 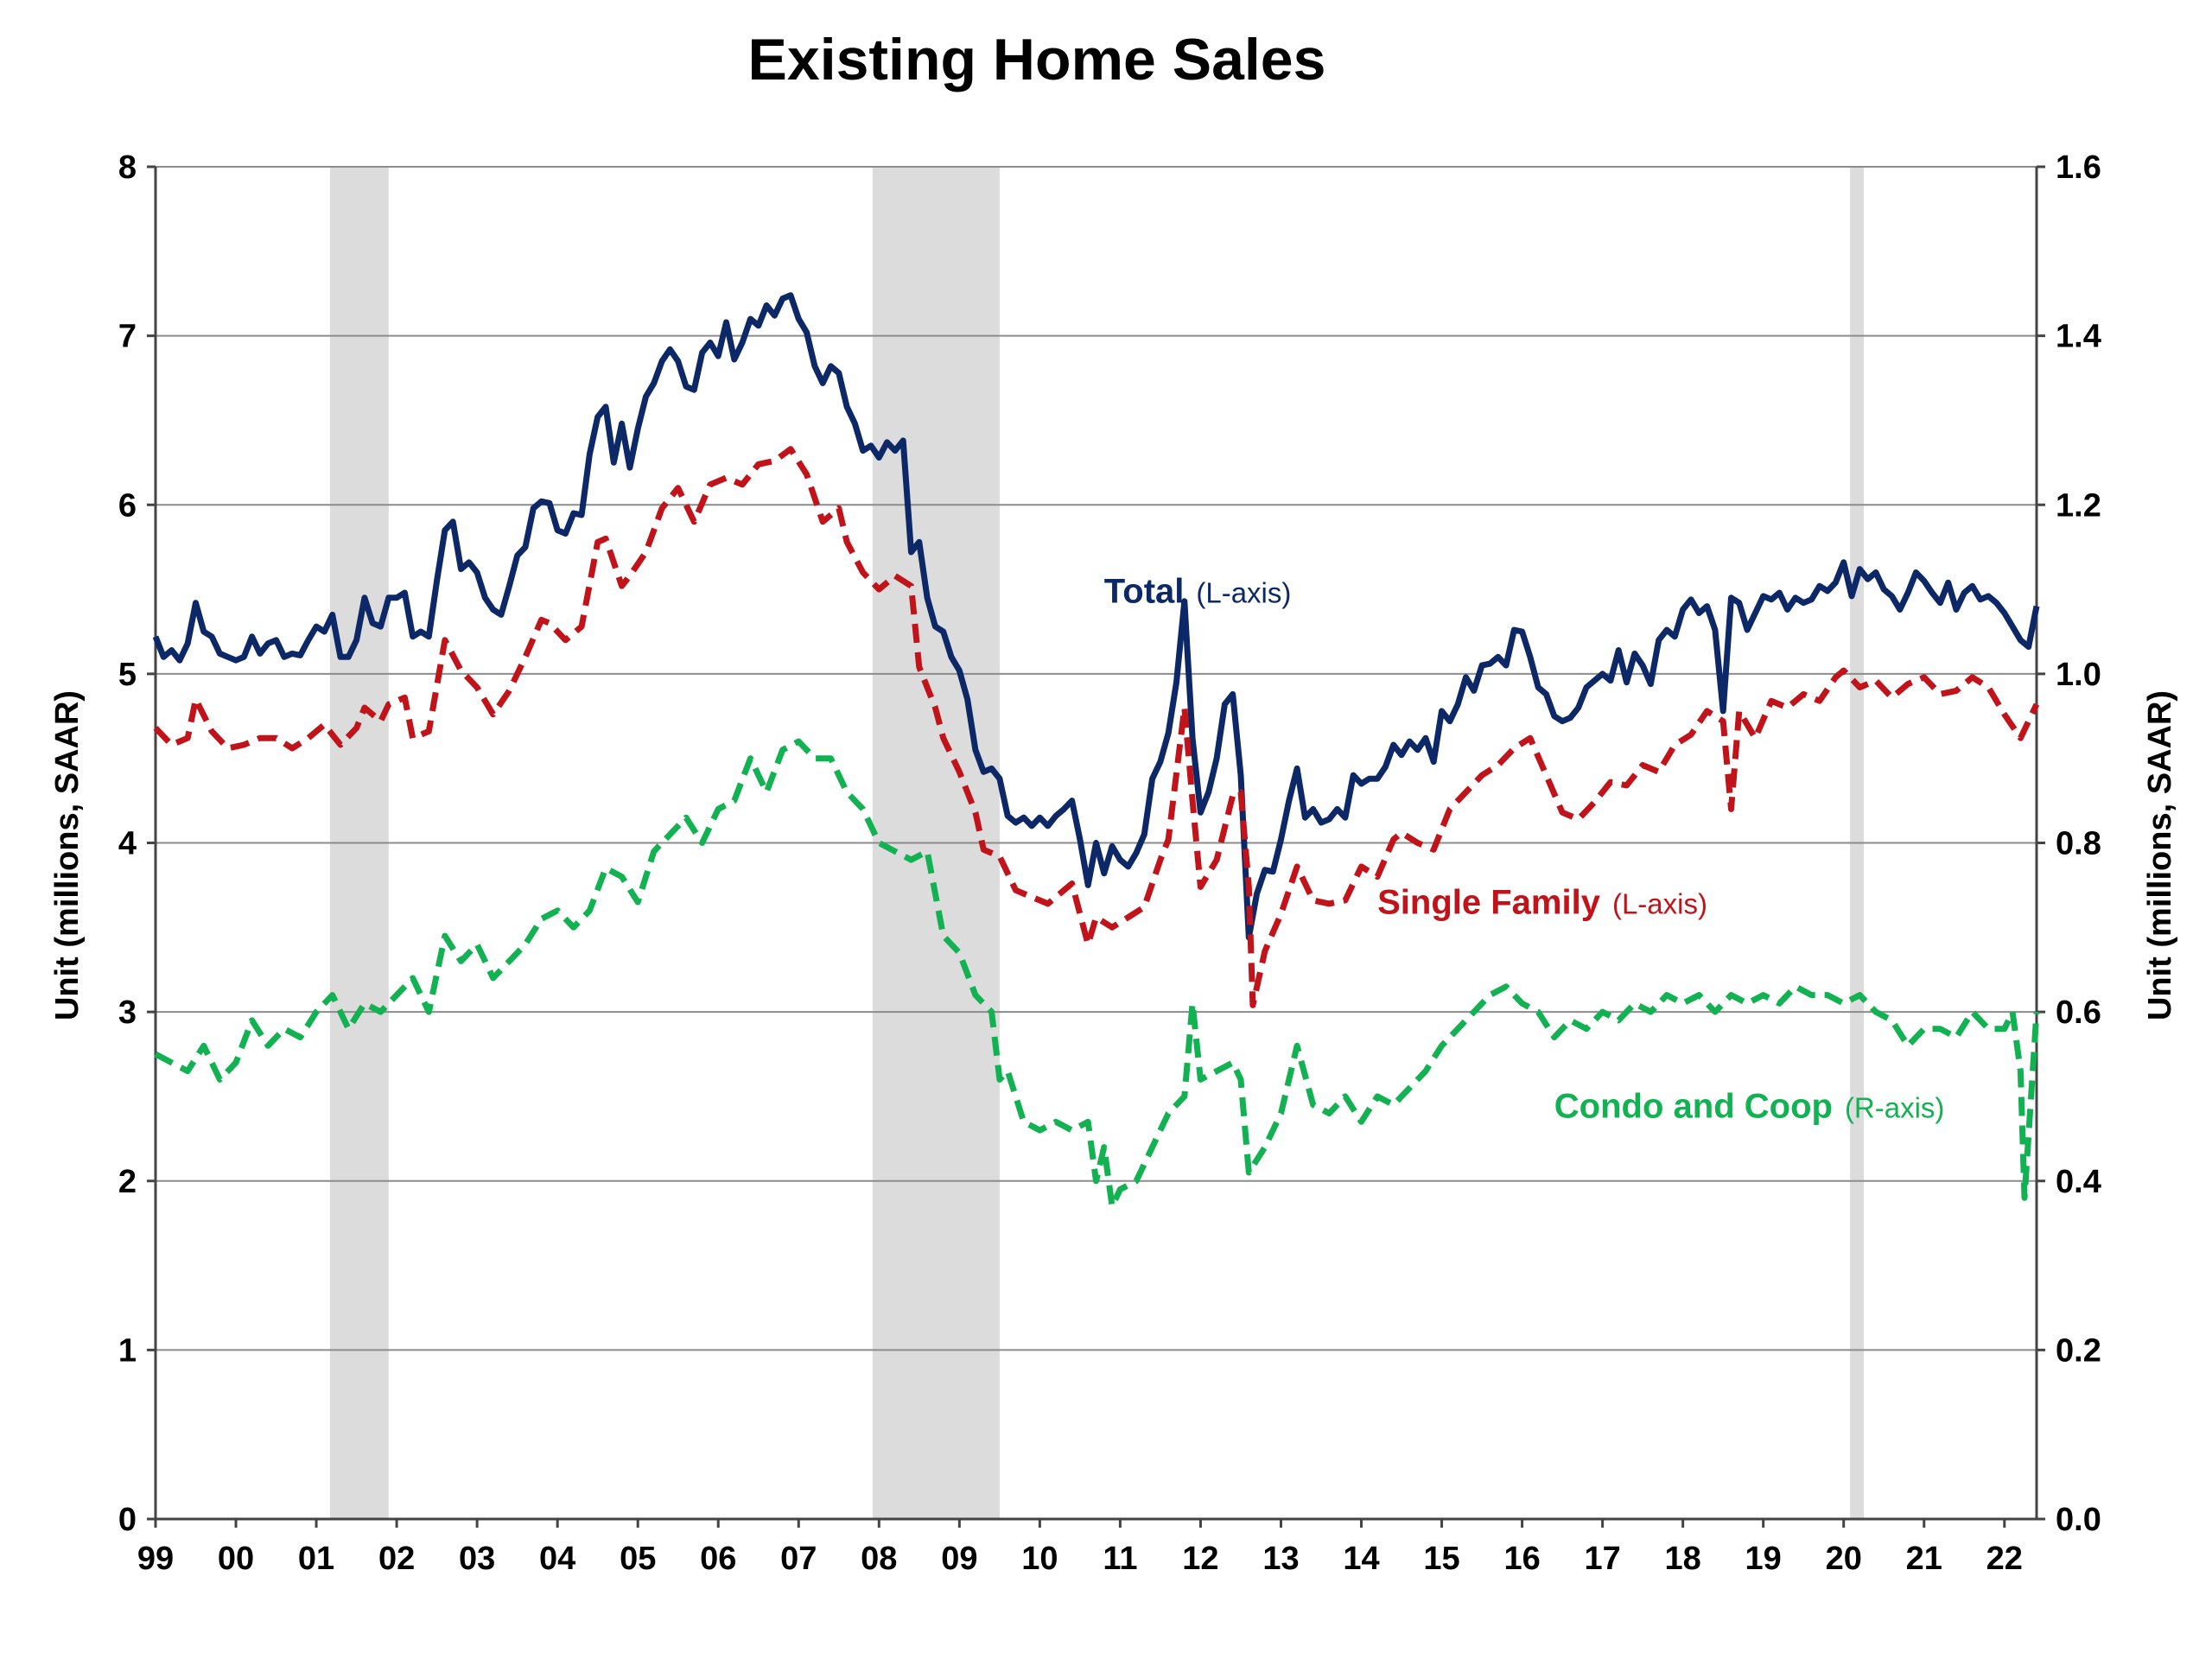 I want to click on y-left-tick-label-8: 8, so click(x=127, y=167).